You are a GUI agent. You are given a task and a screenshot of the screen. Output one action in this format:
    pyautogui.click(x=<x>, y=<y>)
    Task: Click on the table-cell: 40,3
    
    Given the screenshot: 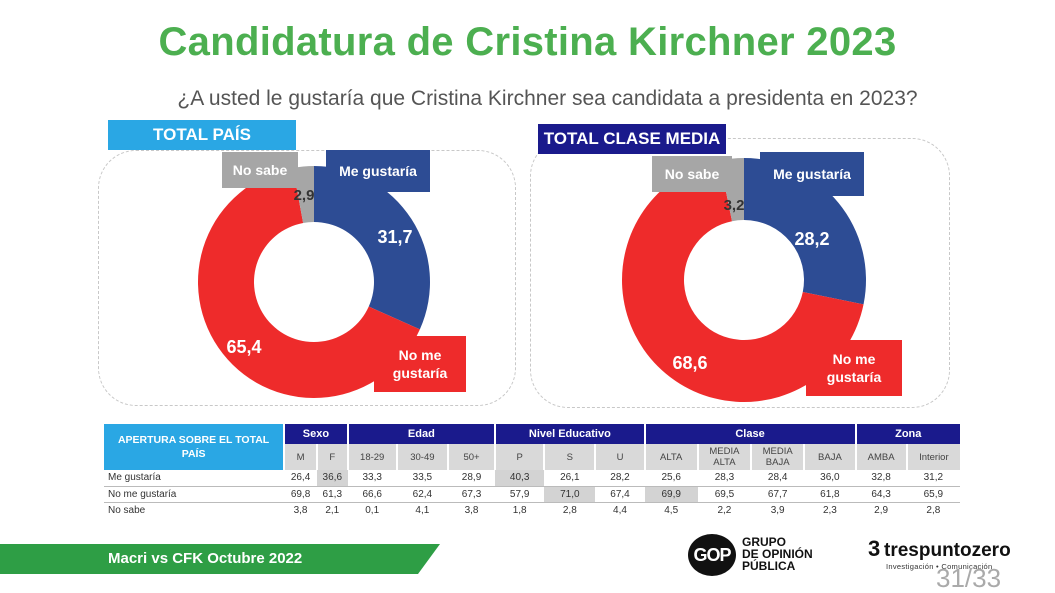 What is the action you would take?
    pyautogui.click(x=520, y=478)
    